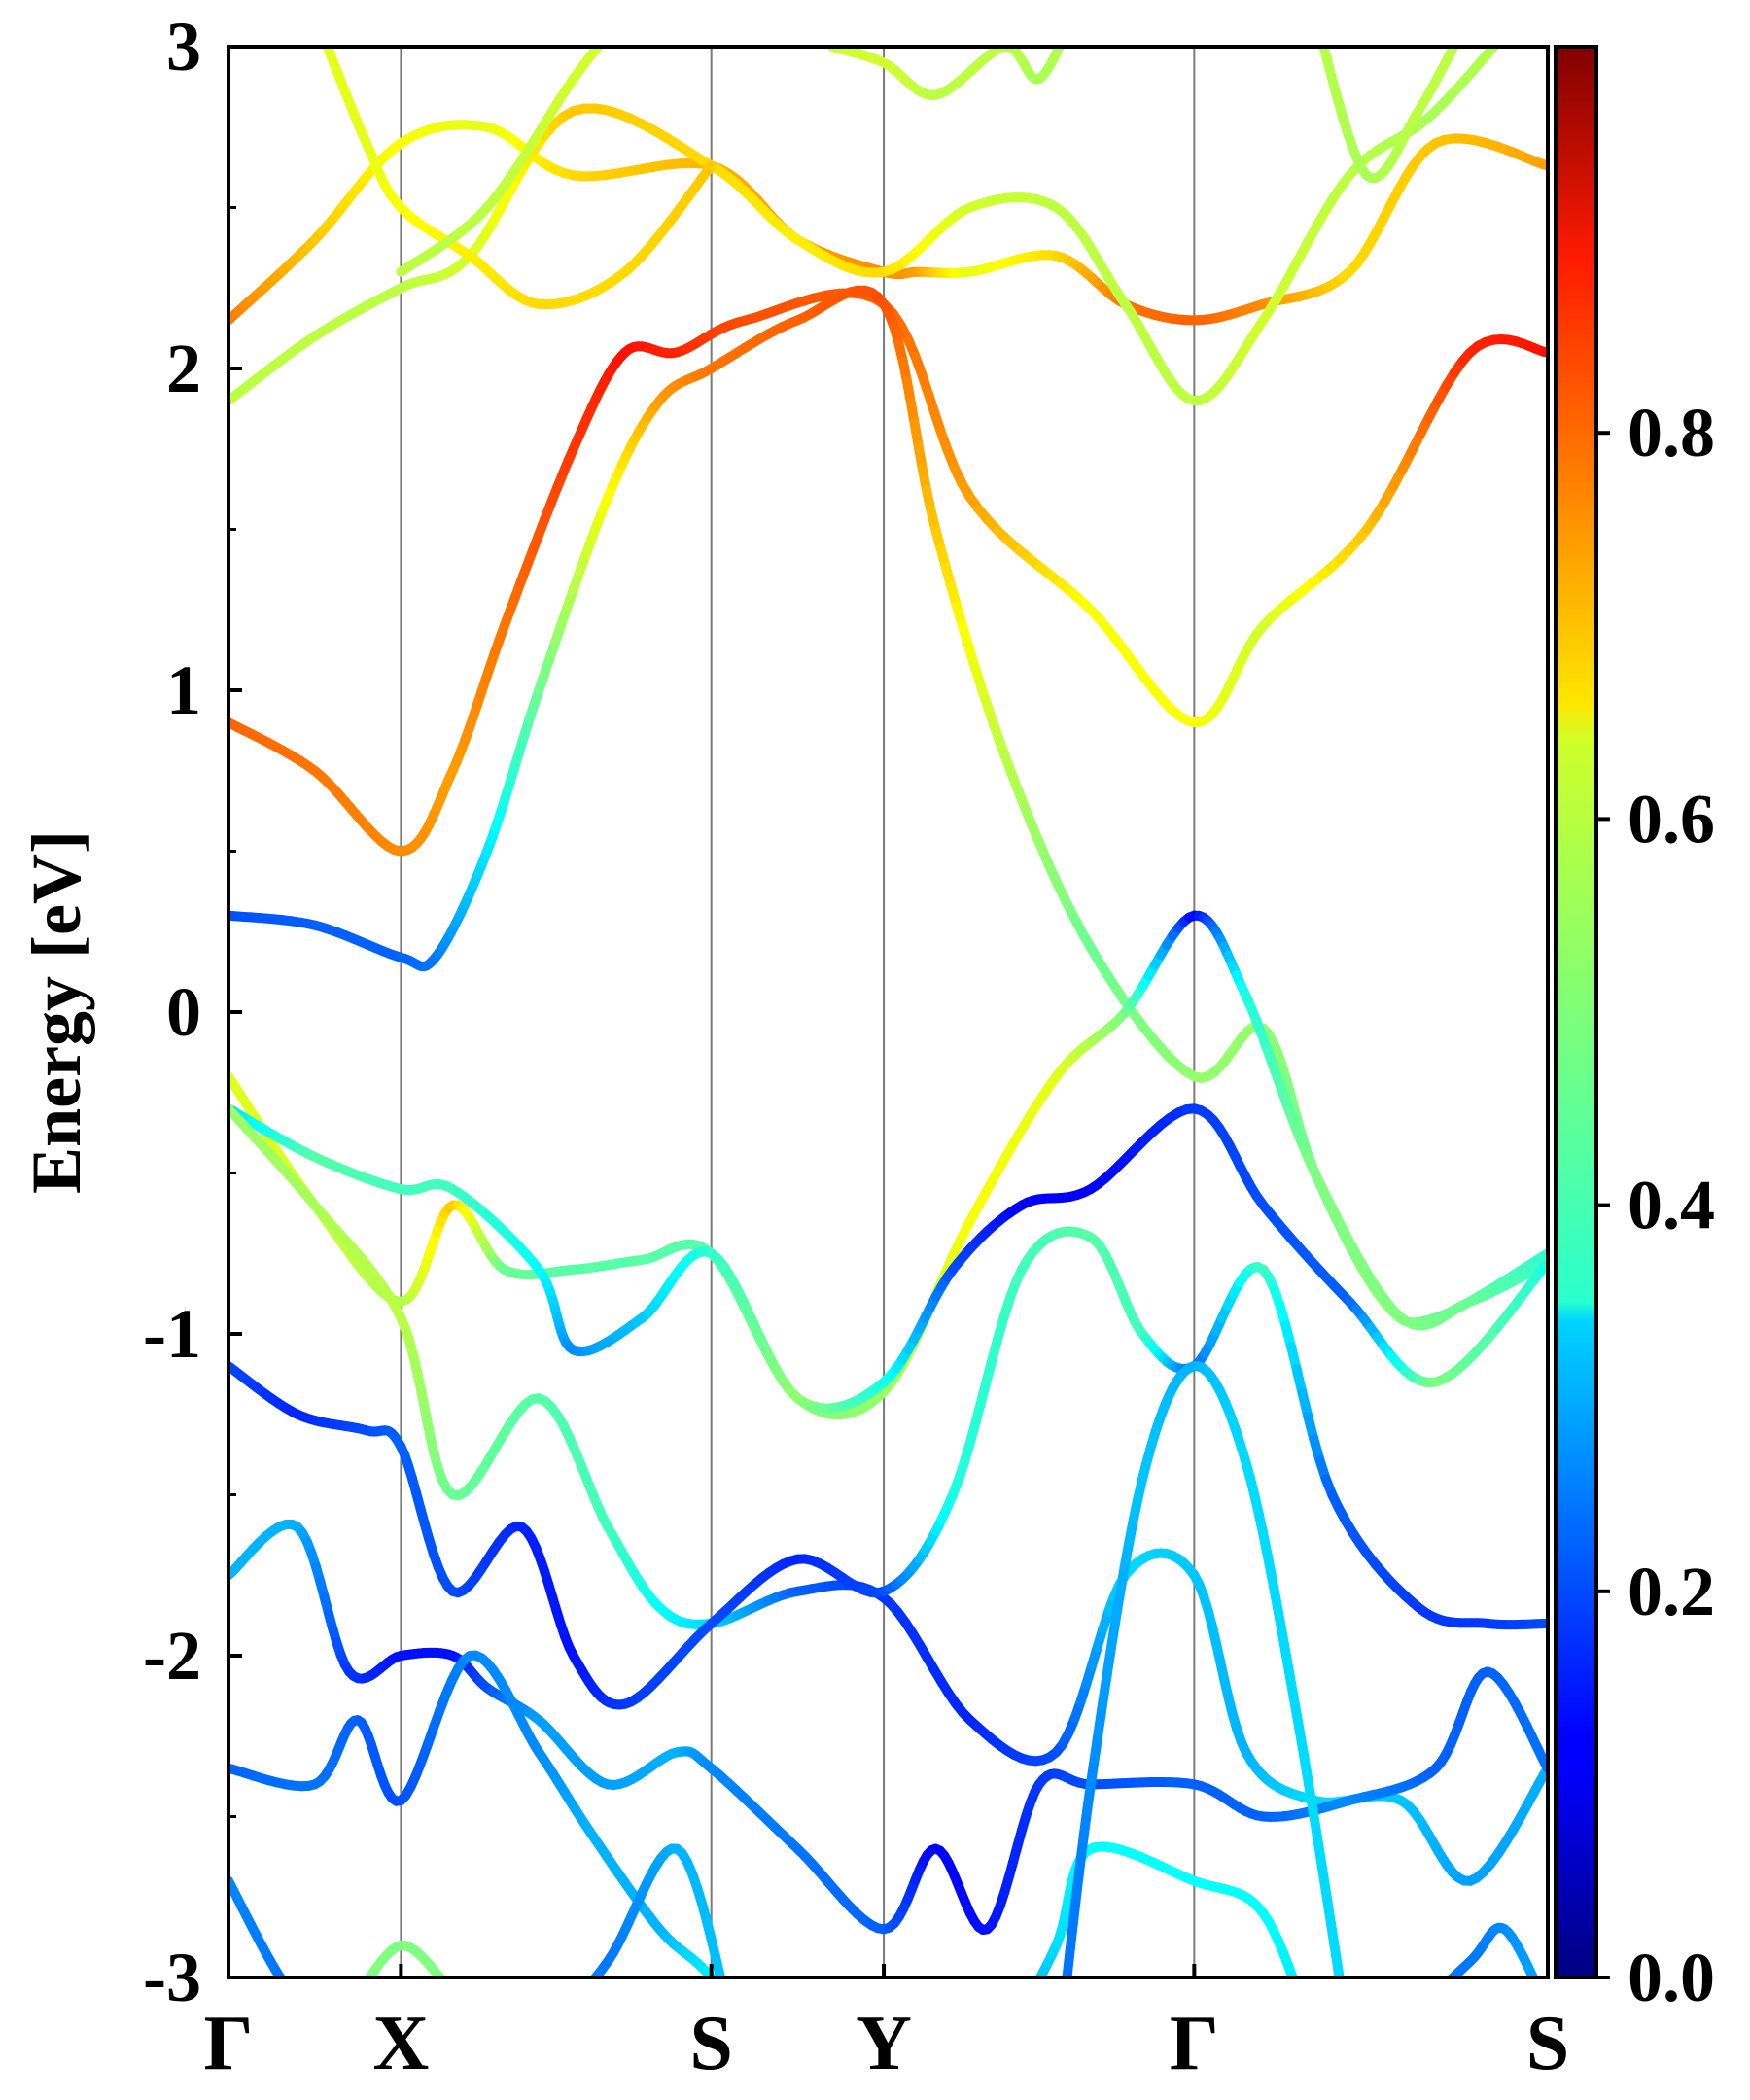  What do you see at coordinates (1671, 433) in the screenshot?
I see `colorbar-tick-label: 0.8` at bounding box center [1671, 433].